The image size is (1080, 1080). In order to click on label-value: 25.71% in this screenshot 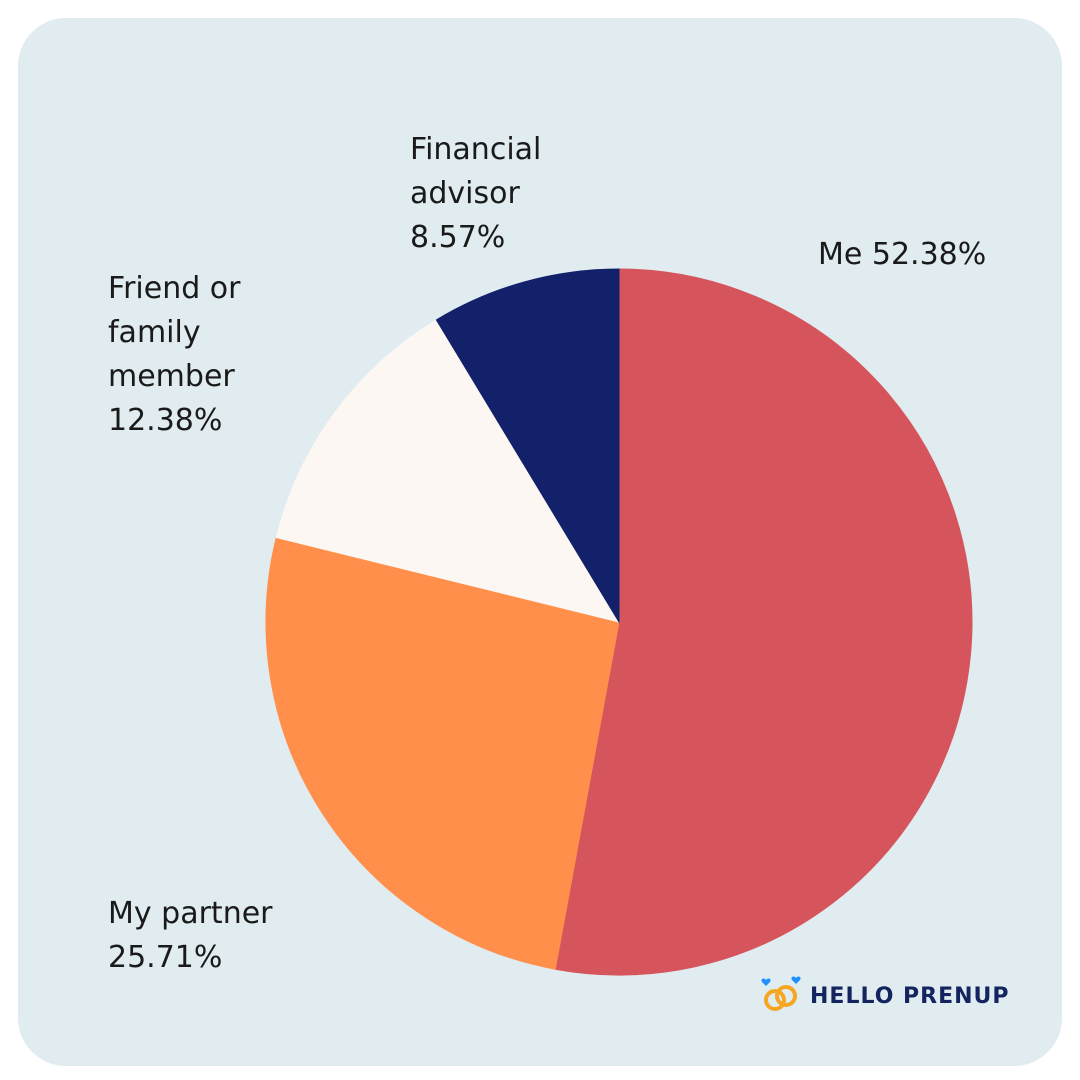, I will do `click(165, 957)`.